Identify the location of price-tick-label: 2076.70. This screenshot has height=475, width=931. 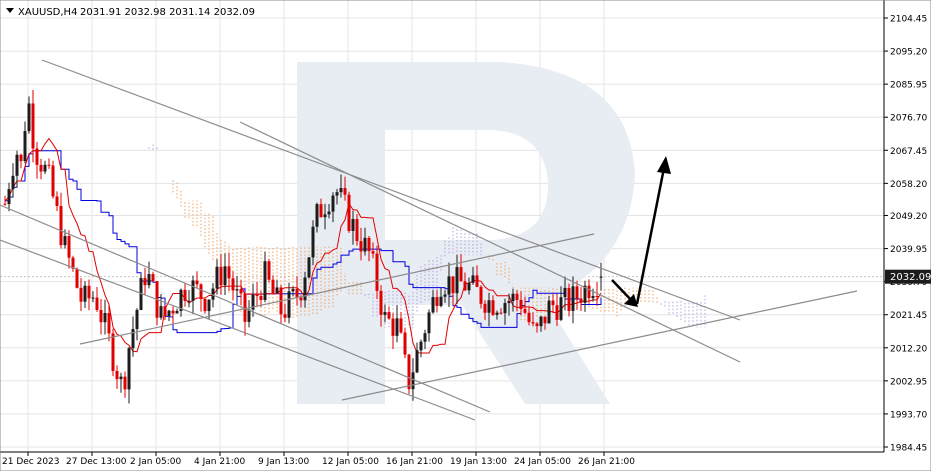
(908, 119).